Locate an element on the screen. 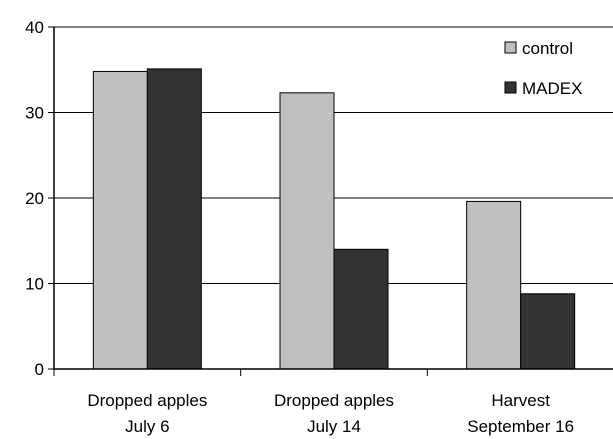  y-tick-label: 20 is located at coordinates (34, 198).